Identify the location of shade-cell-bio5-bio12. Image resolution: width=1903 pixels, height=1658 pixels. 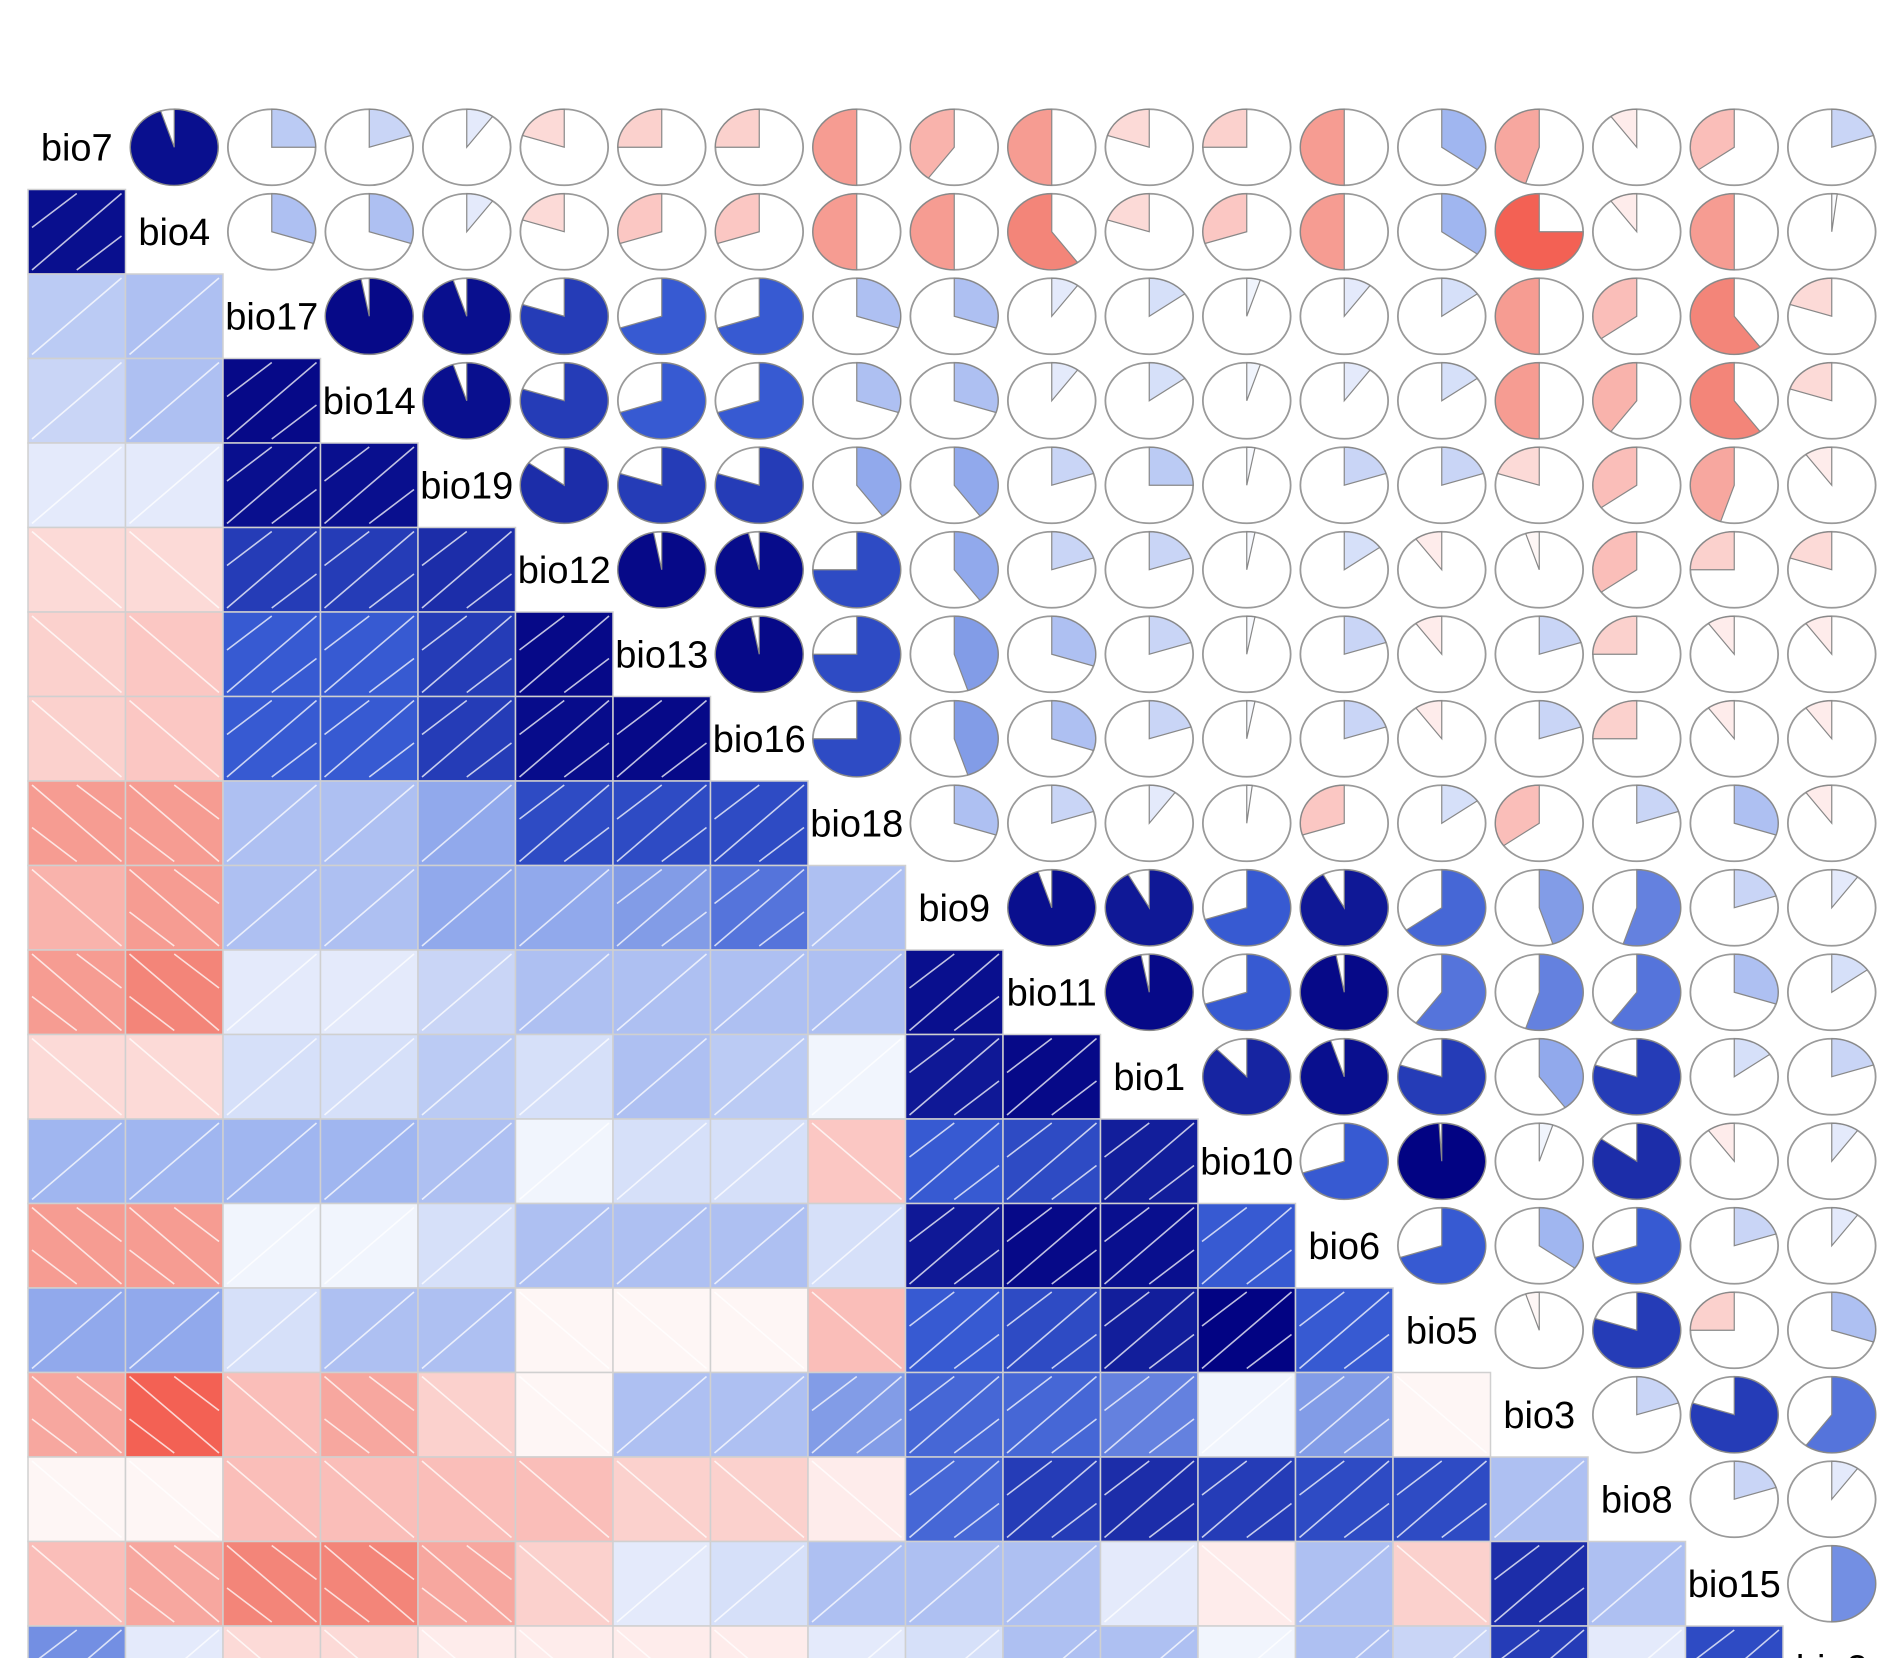
(564, 1330).